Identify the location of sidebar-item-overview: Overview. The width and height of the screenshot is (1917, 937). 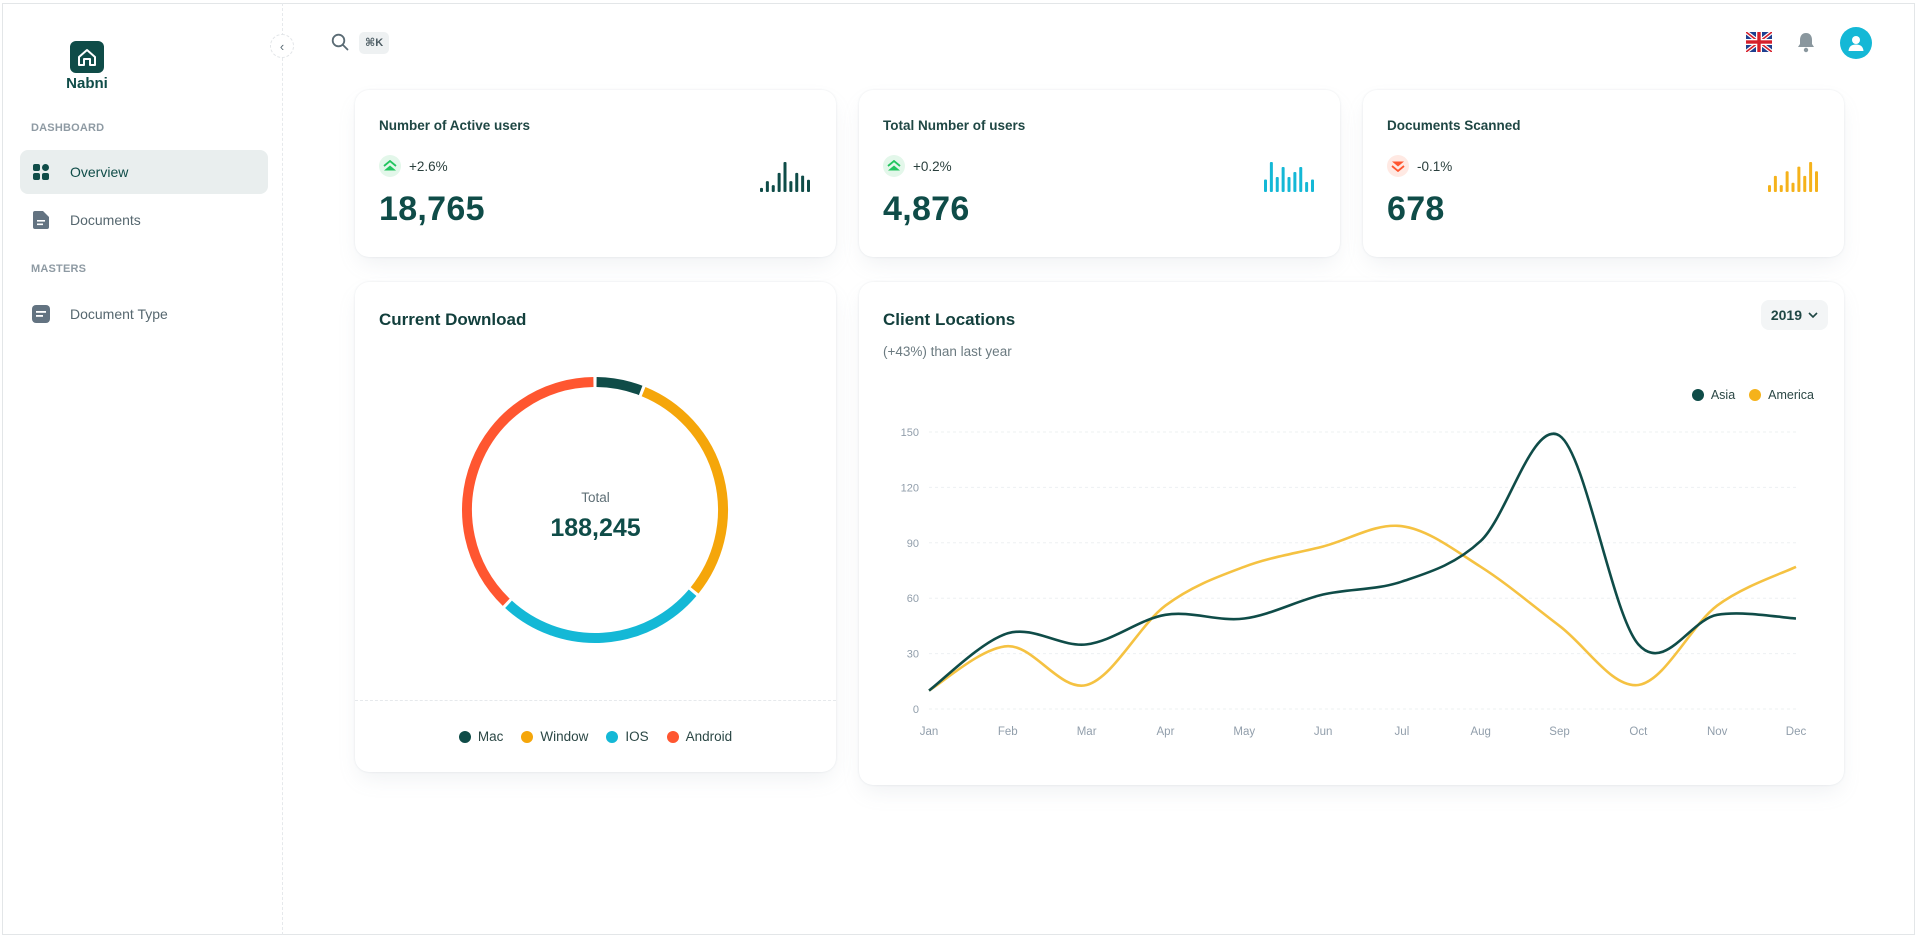
(144, 172).